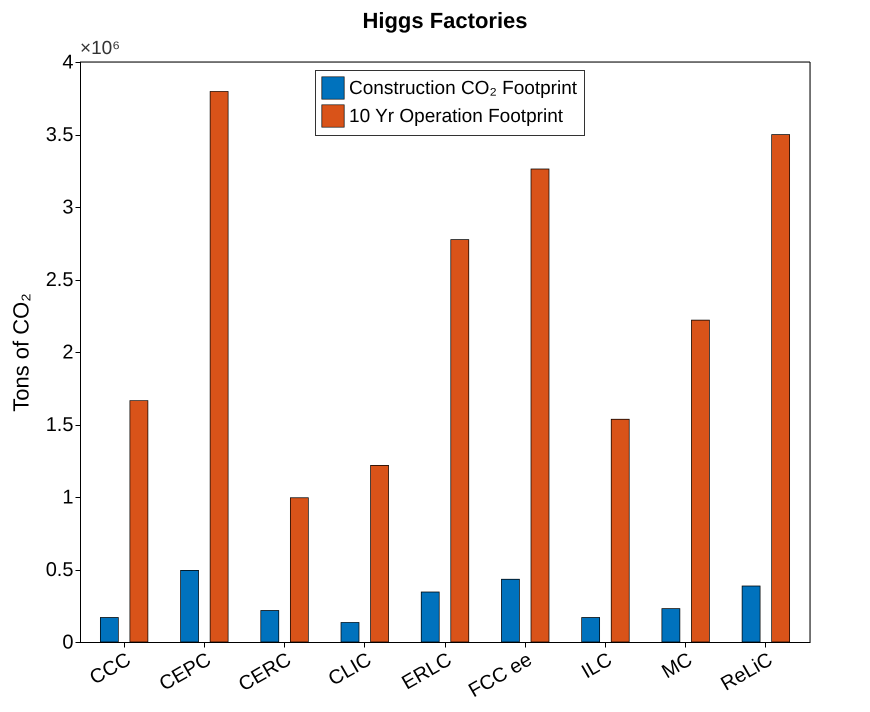 This screenshot has width=870, height=712. I want to click on y-tick-label: 4, so click(68, 63).